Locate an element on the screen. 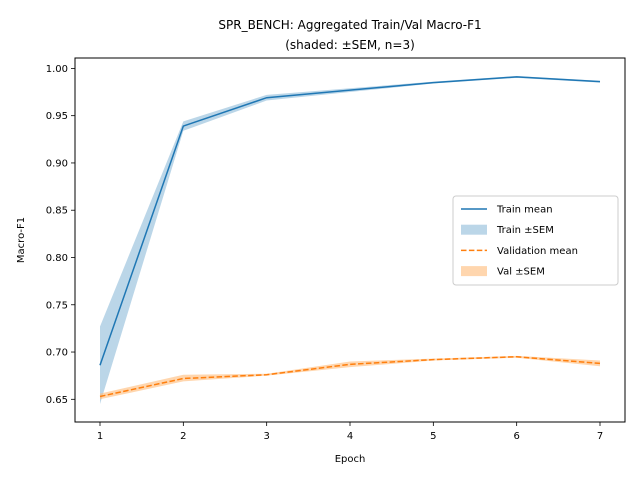 This screenshot has width=640, height=480. sem-band-validation is located at coordinates (350, 377).